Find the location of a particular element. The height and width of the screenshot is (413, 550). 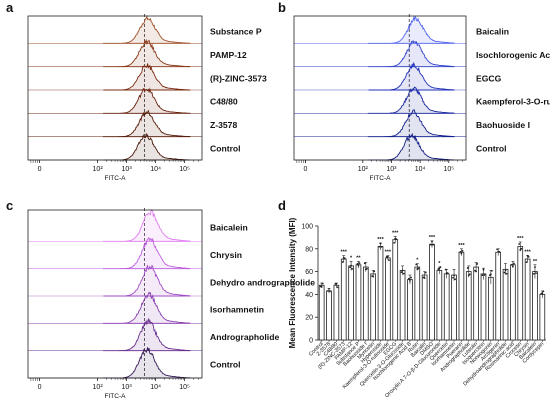

series-label: Dehydro andrographolide is located at coordinates (262, 282).